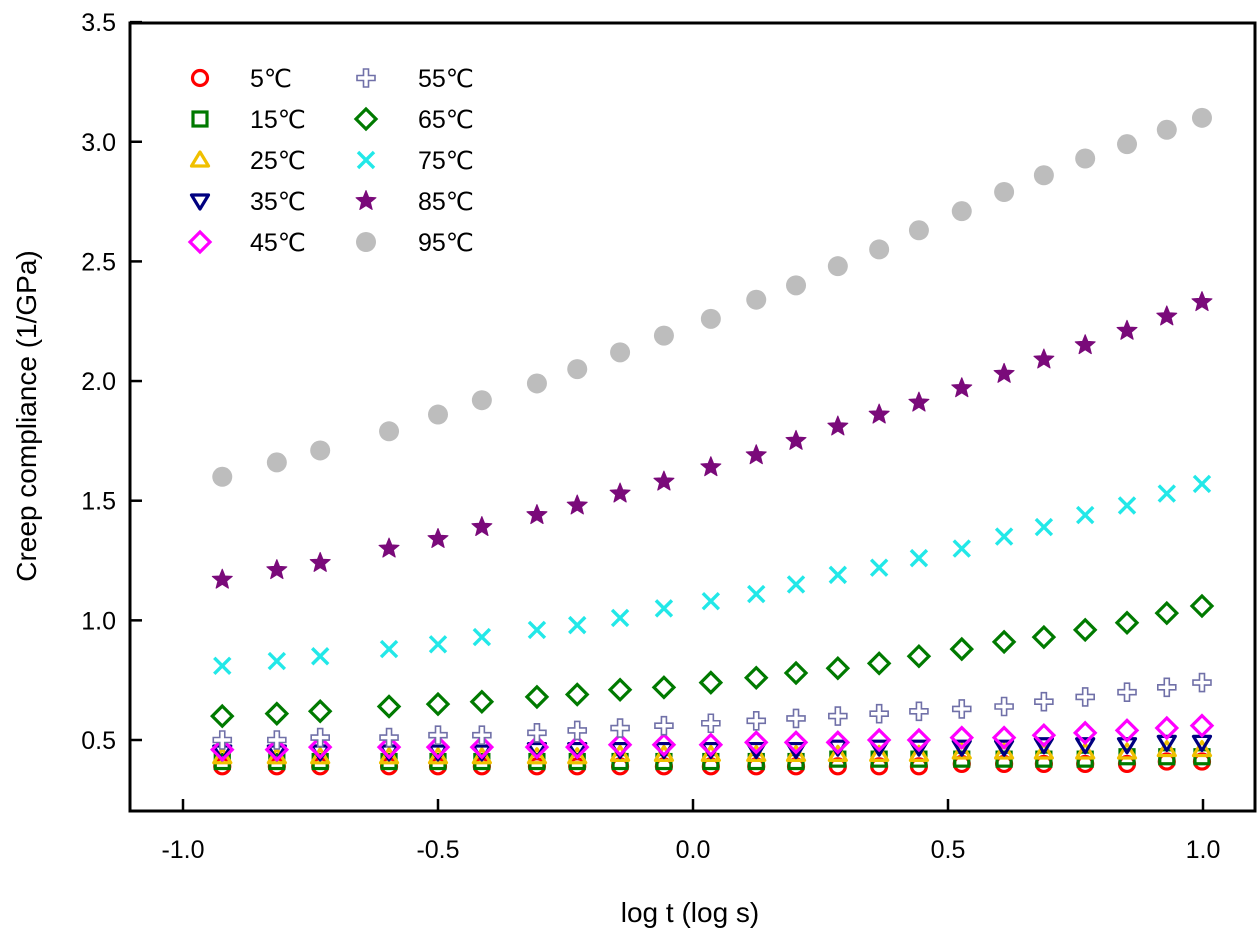 The height and width of the screenshot is (940, 1260). I want to click on y-axis-title: Creep compliance (1/GPa), so click(26, 415).